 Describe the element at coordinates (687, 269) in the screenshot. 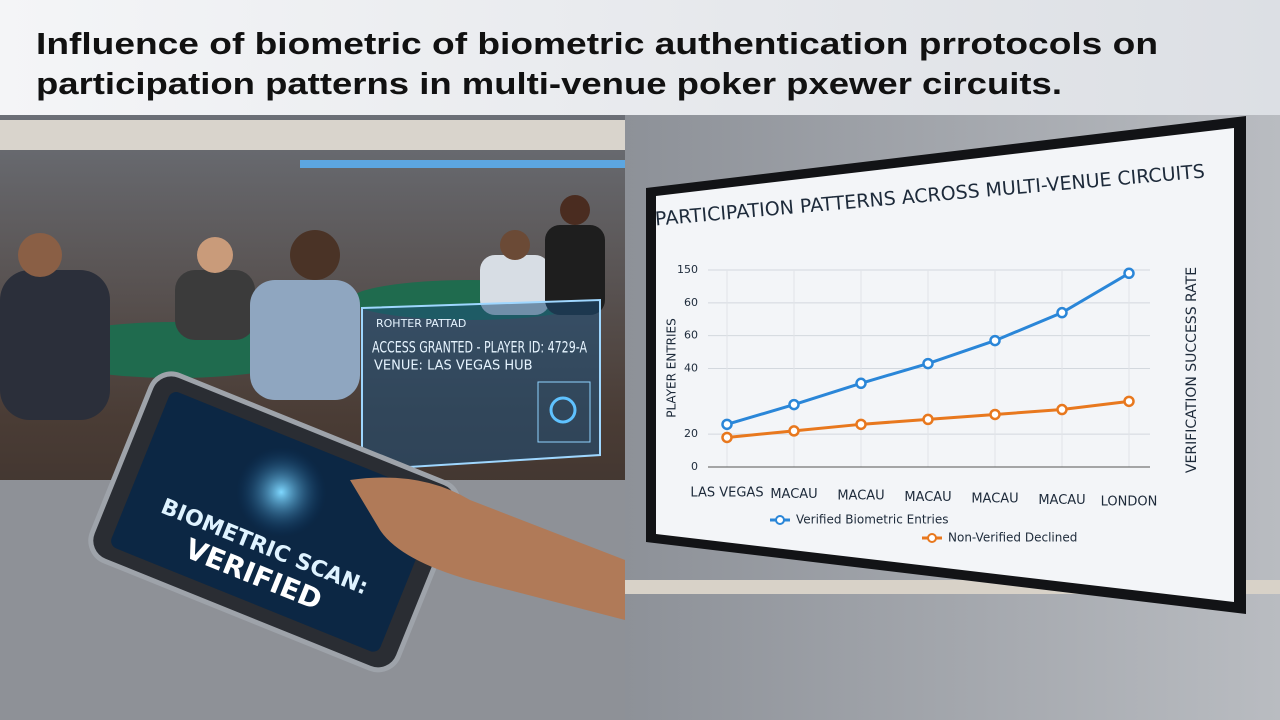

I see `y-tick-label: 150` at that location.